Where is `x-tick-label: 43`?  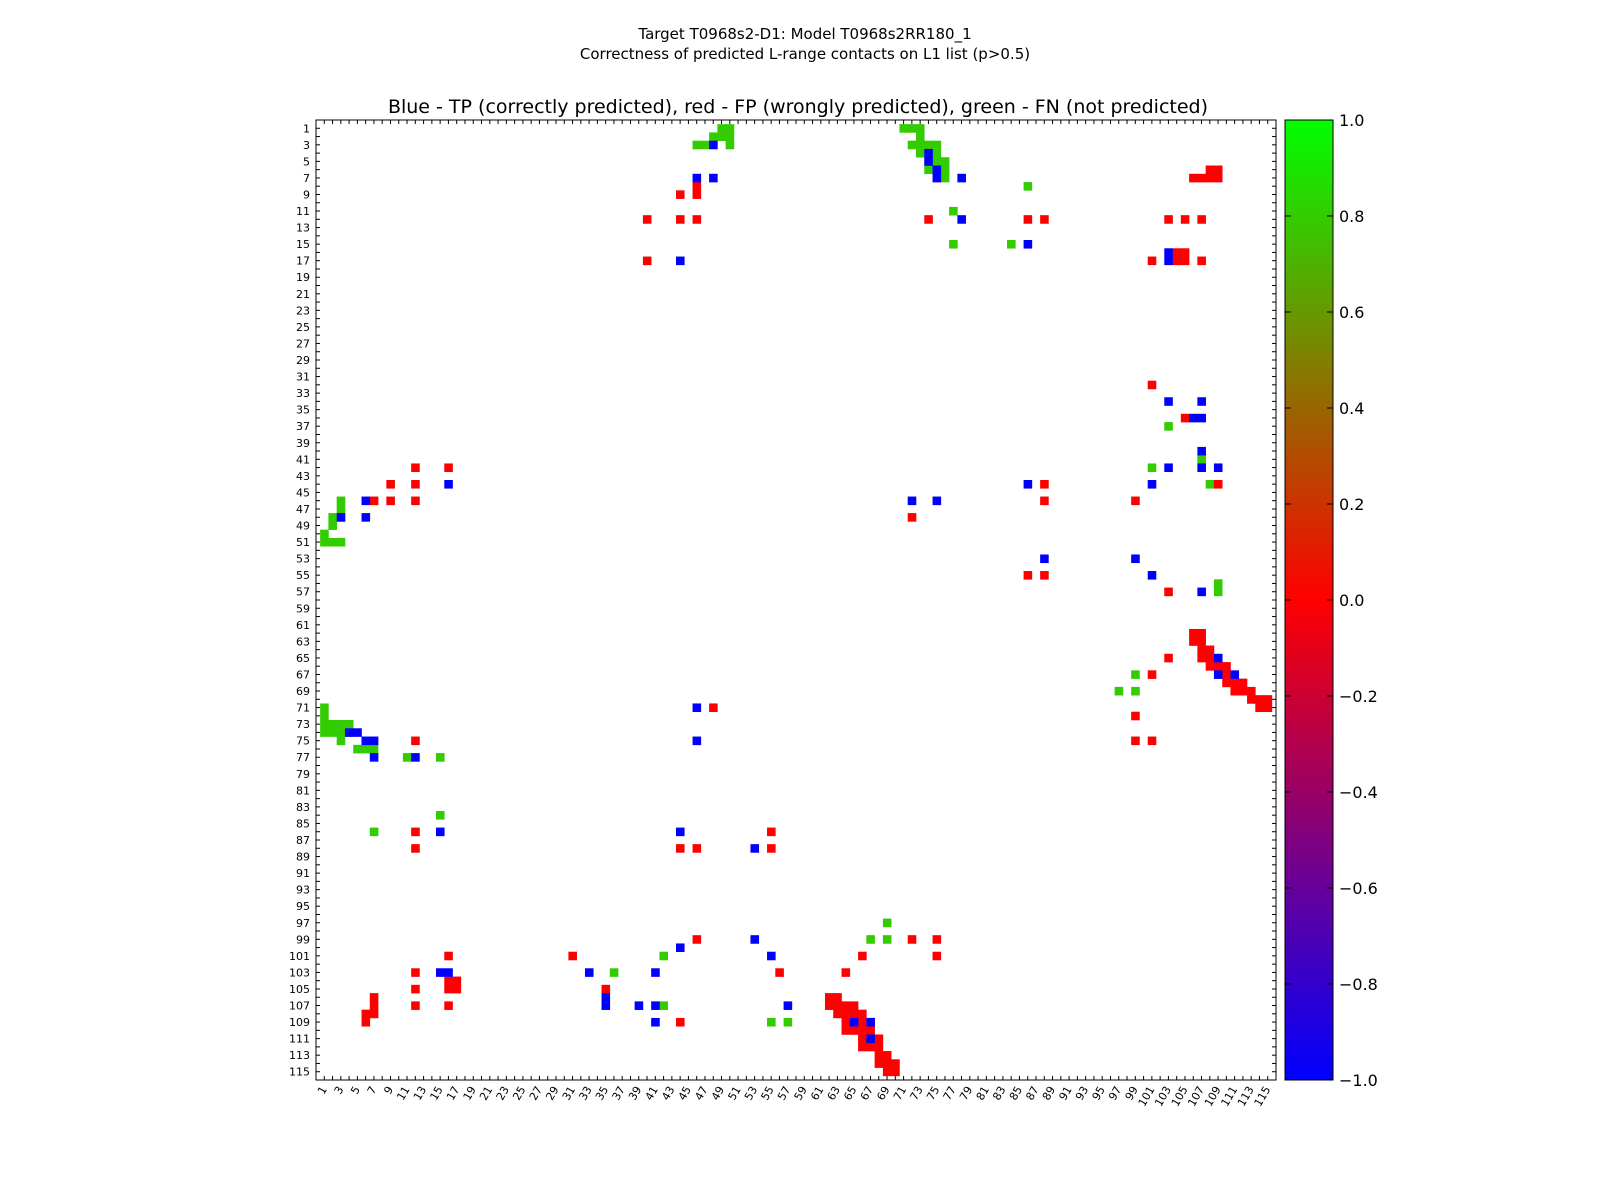
x-tick-label: 43 is located at coordinates (668, 1093).